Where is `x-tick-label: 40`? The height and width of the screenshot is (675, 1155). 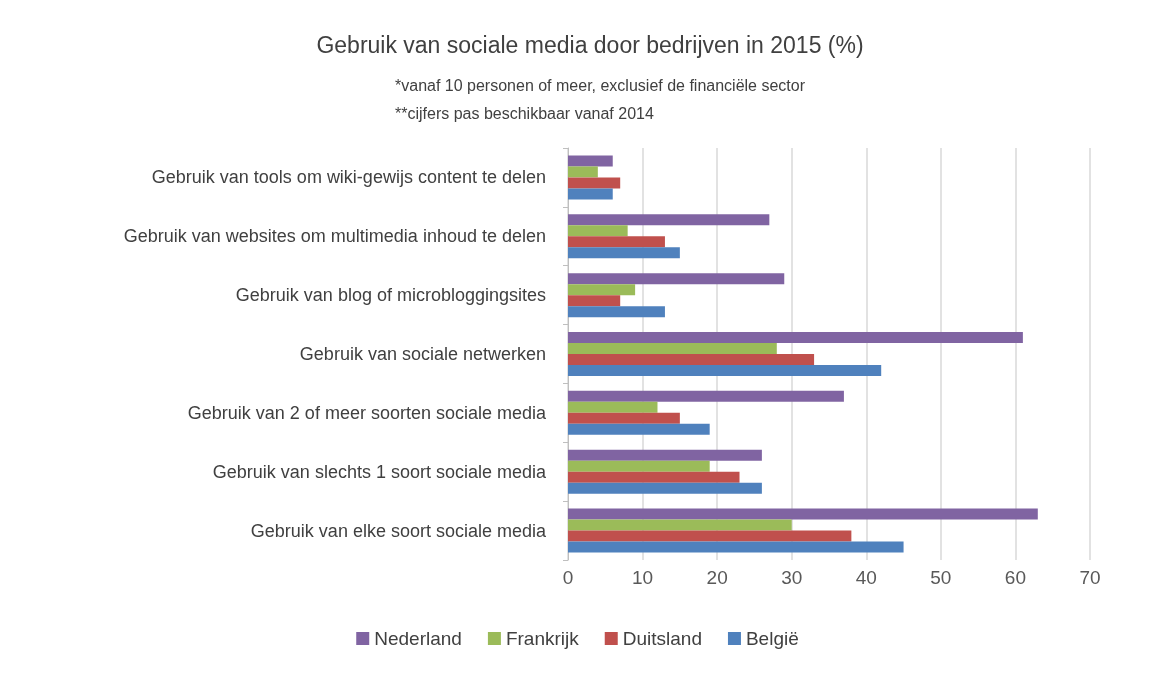 x-tick-label: 40 is located at coordinates (866, 577).